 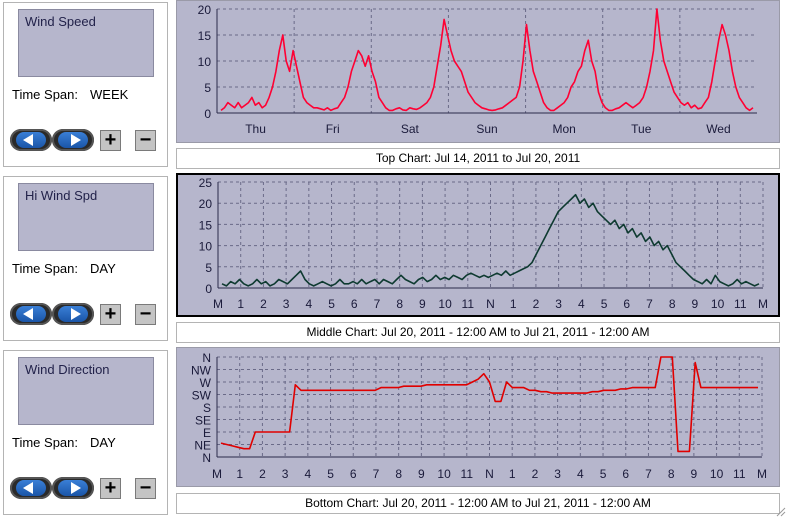 What do you see at coordinates (145, 140) in the screenshot?
I see `top-zoom-out-button: −` at bounding box center [145, 140].